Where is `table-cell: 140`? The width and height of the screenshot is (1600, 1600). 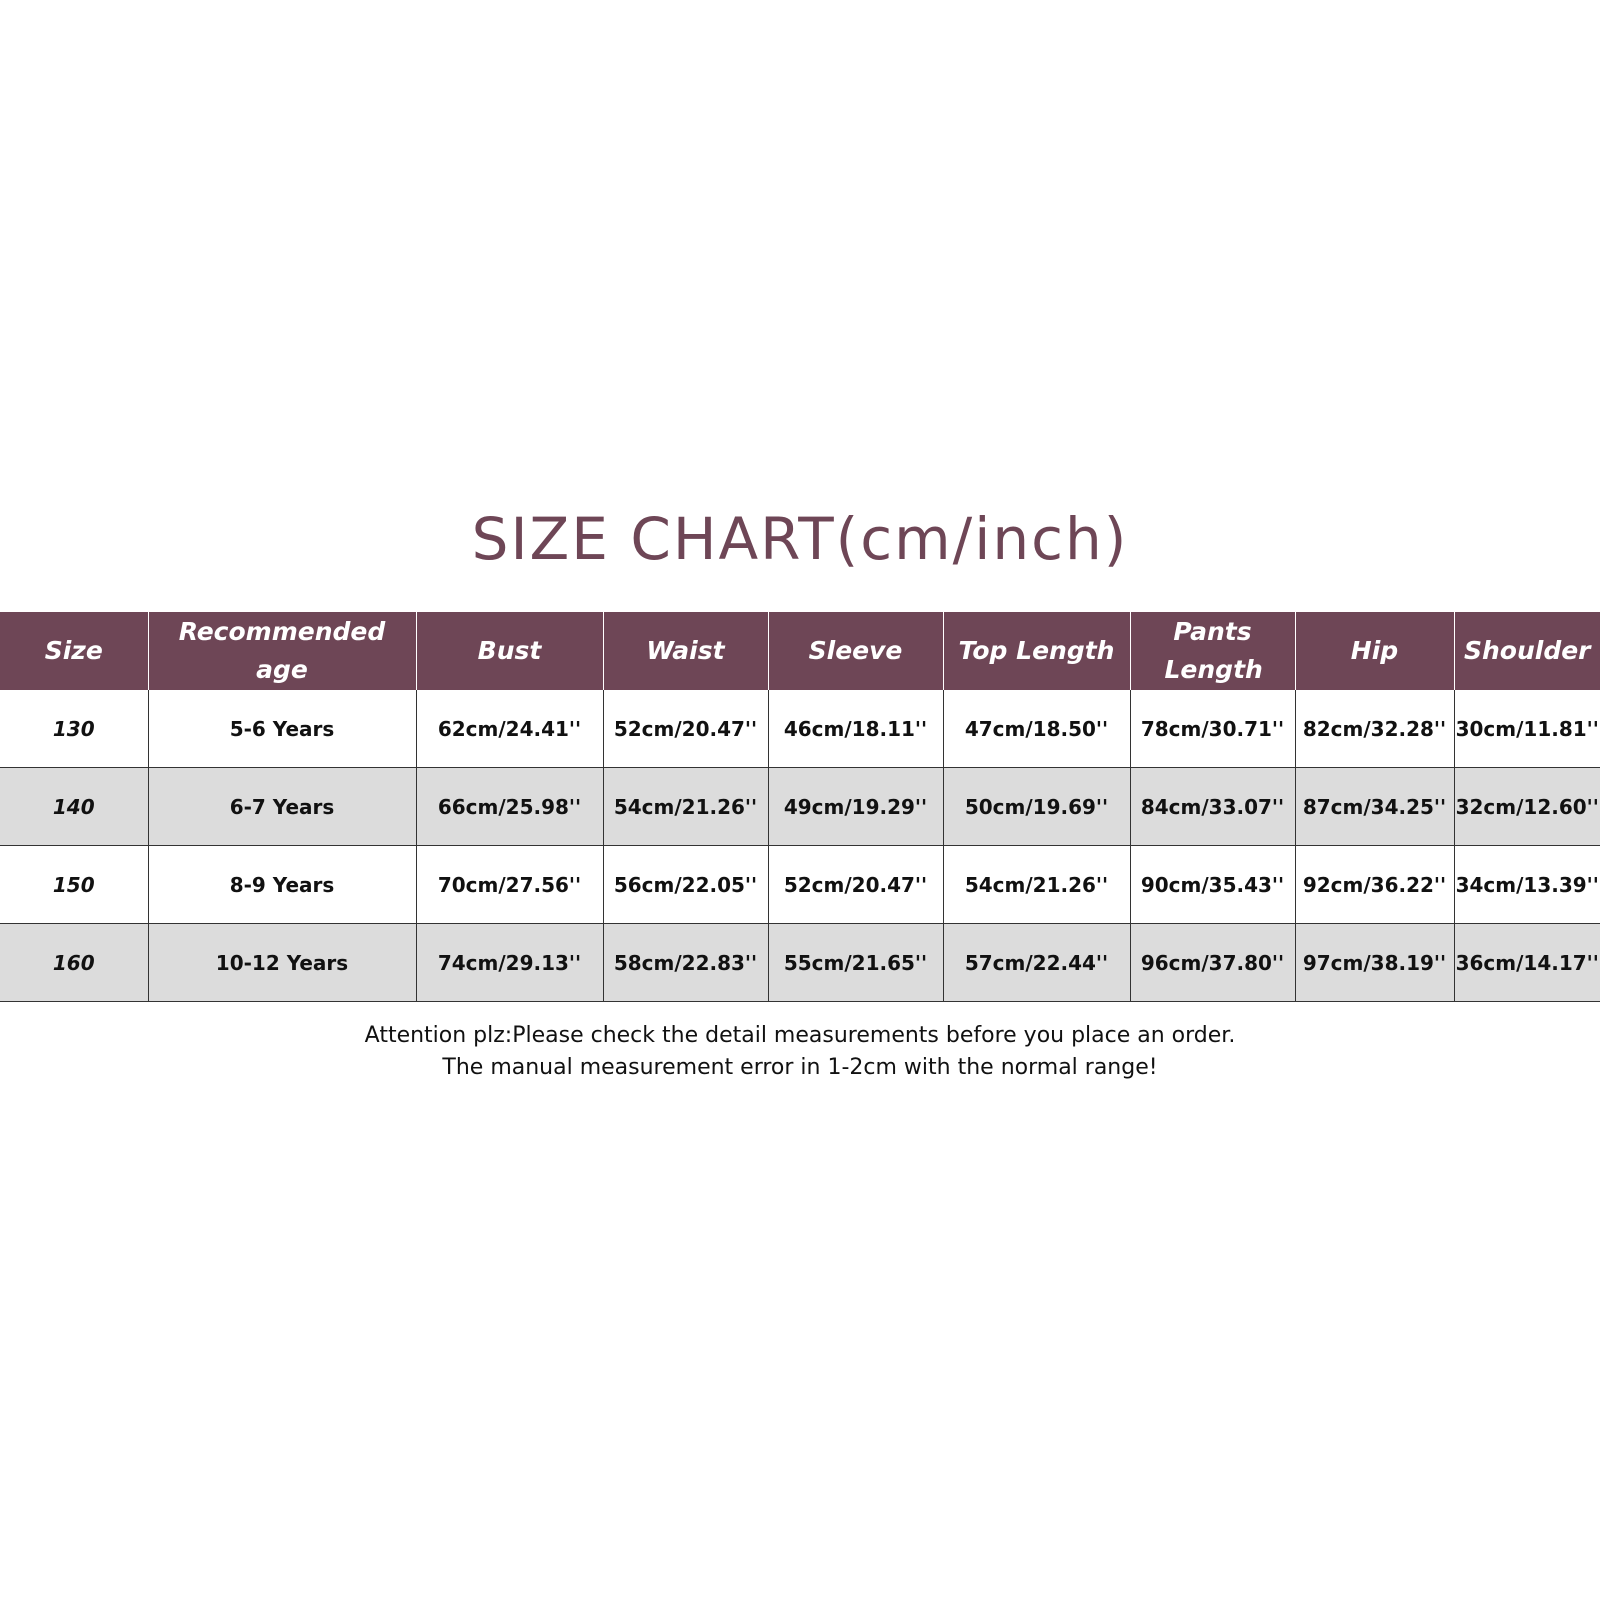 table-cell: 140 is located at coordinates (74, 806).